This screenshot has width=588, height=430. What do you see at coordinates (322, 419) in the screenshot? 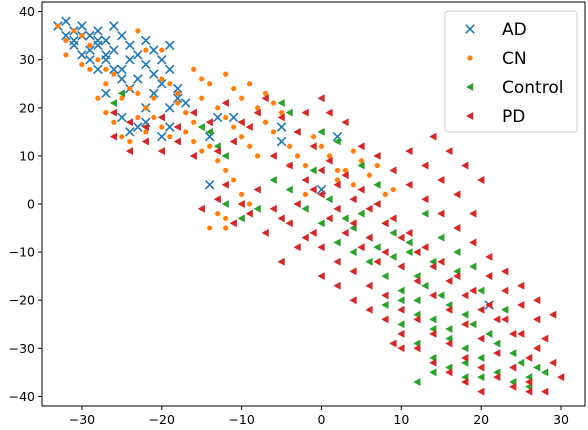
I see `x-tick-label: 0` at bounding box center [322, 419].